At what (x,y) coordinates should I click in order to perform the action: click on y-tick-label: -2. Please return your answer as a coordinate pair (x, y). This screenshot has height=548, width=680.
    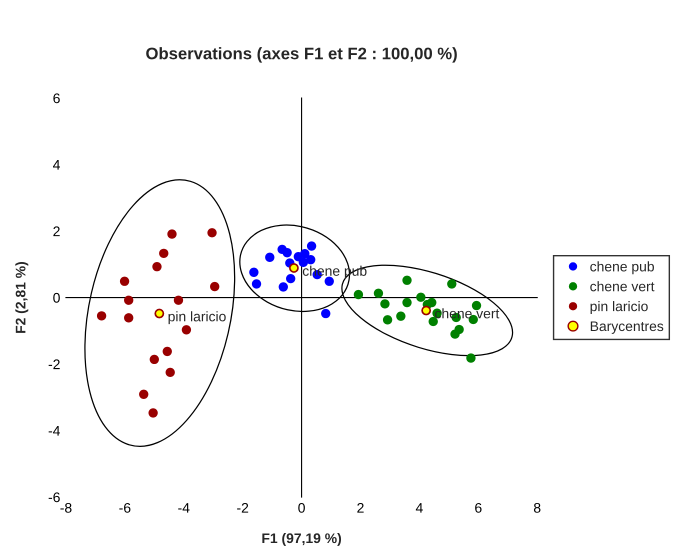
    Looking at the image, I should click on (54, 364).